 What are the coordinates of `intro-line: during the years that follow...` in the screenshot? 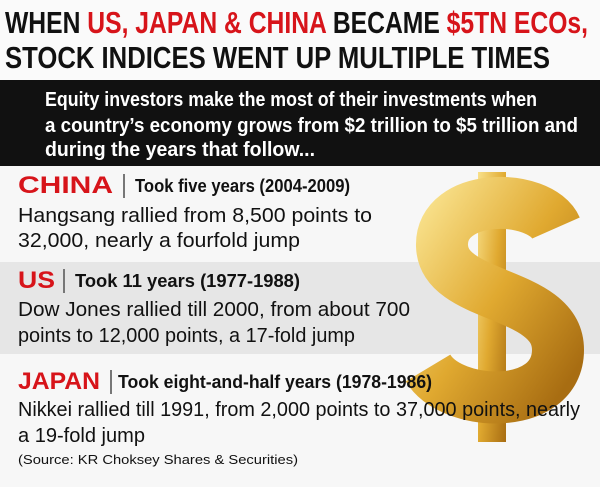 It's located at (180, 150).